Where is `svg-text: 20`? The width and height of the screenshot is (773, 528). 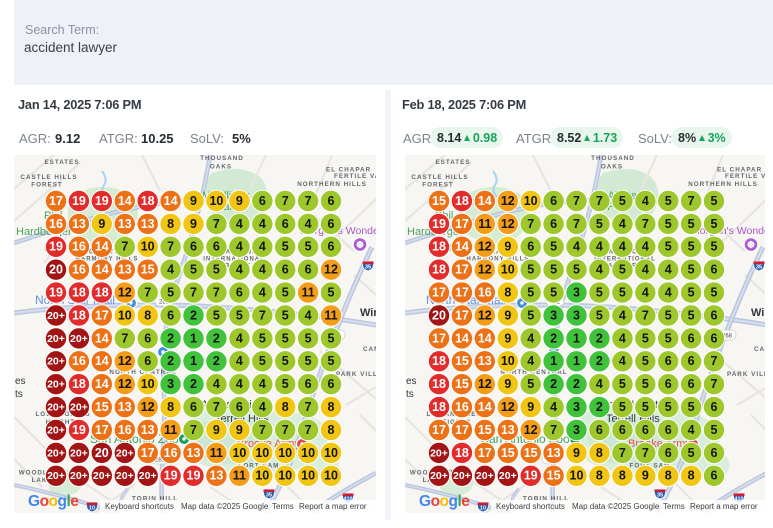 svg-text: 20 is located at coordinates (439, 315).